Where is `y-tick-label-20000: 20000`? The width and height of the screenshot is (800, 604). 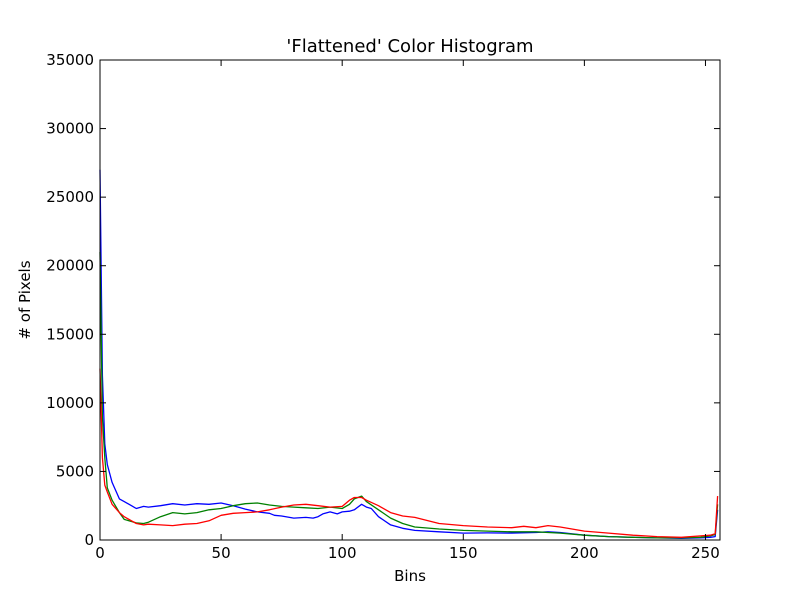
y-tick-label-20000: 20000 is located at coordinates (70, 266).